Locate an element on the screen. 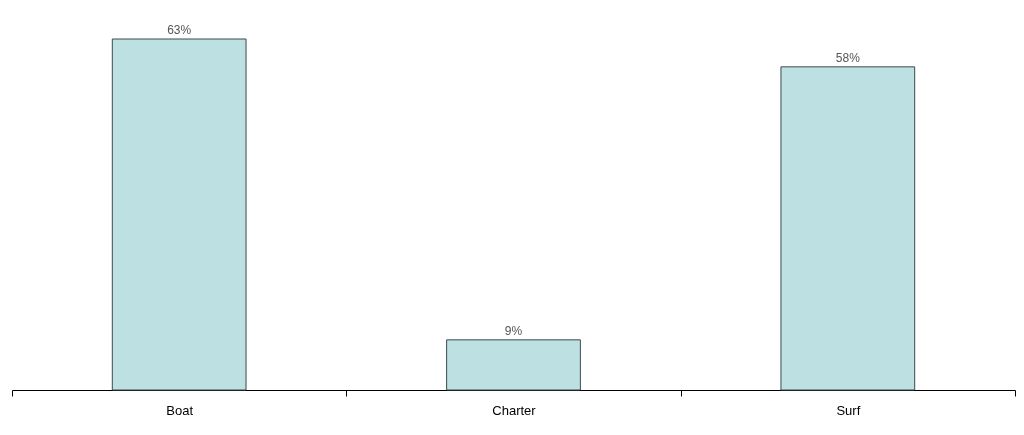 This screenshot has height=435, width=1024. x-tick-label: Boat is located at coordinates (180, 410).